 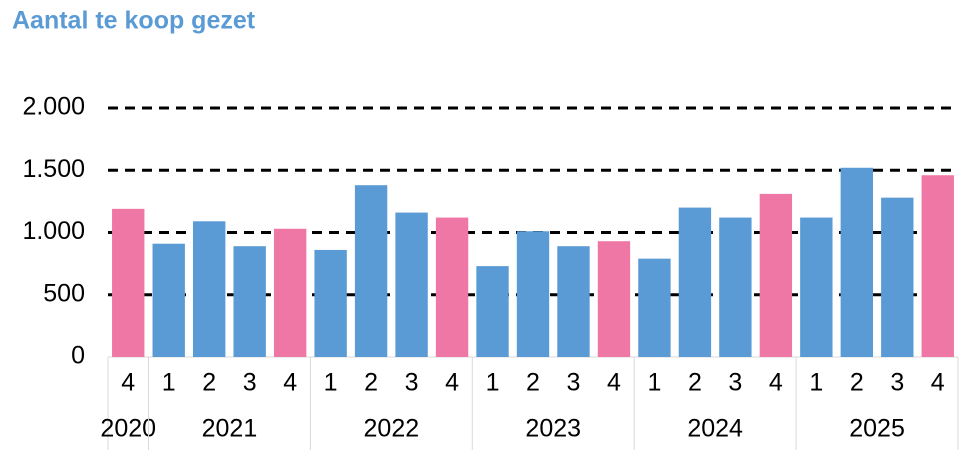 What do you see at coordinates (78, 356) in the screenshot?
I see `y-tick-label: 0` at bounding box center [78, 356].